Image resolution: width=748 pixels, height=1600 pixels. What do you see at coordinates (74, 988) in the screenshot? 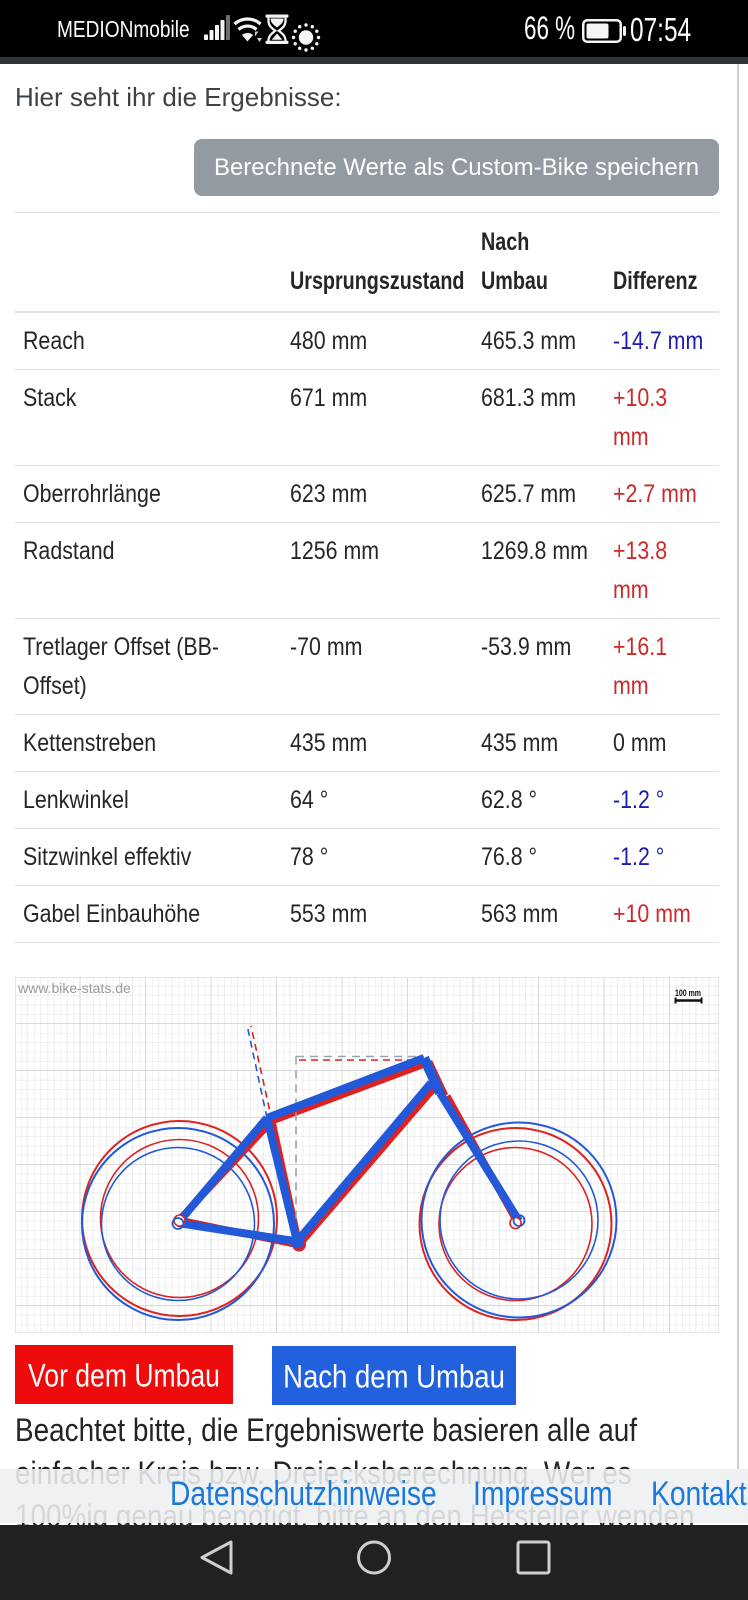
I see `svg-text: www.bike-stats.de` at bounding box center [74, 988].